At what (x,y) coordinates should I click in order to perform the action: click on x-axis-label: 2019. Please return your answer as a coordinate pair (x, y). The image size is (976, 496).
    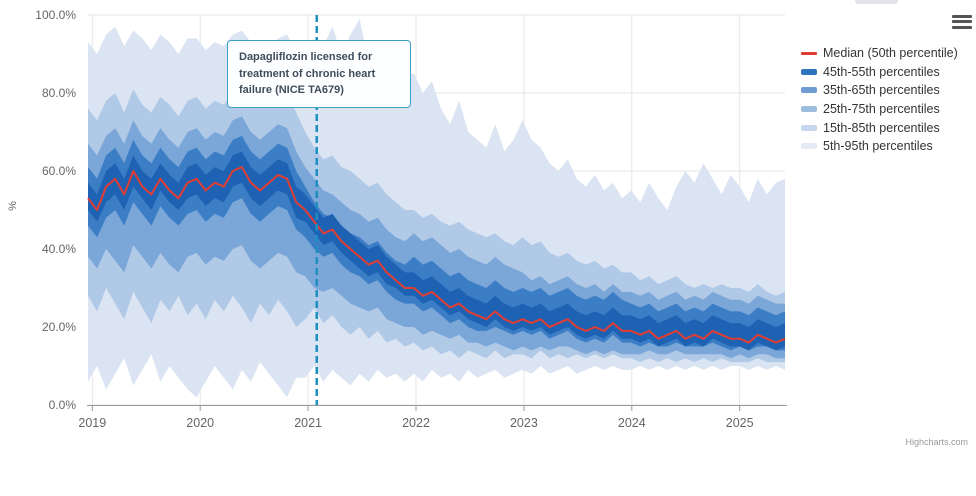
    Looking at the image, I should click on (92, 423).